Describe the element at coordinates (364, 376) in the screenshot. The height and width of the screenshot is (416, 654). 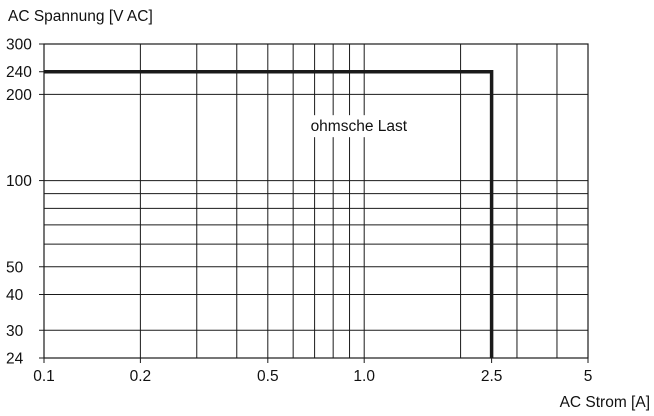
I see `x-tick-label: 1.0` at that location.